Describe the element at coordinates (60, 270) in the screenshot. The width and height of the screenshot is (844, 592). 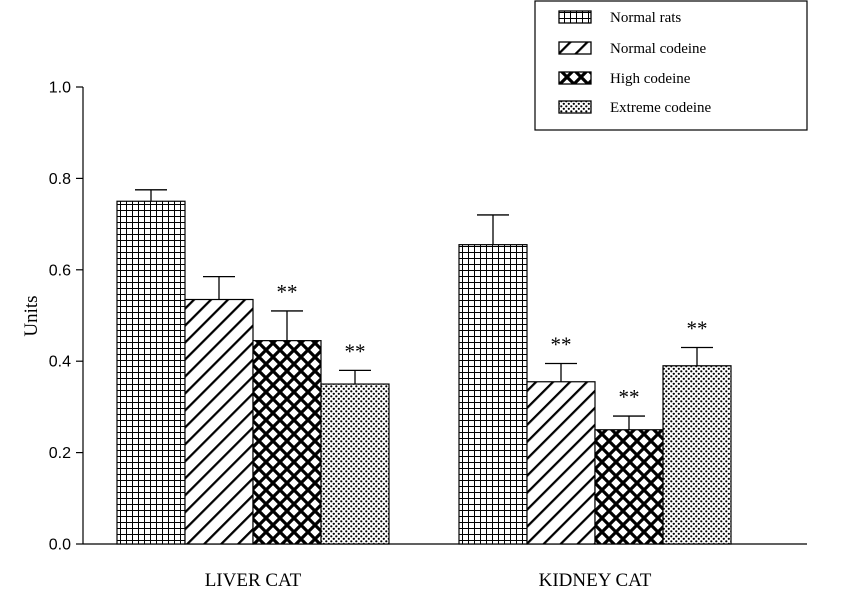
I see `y-tick-label: 0.6` at that location.